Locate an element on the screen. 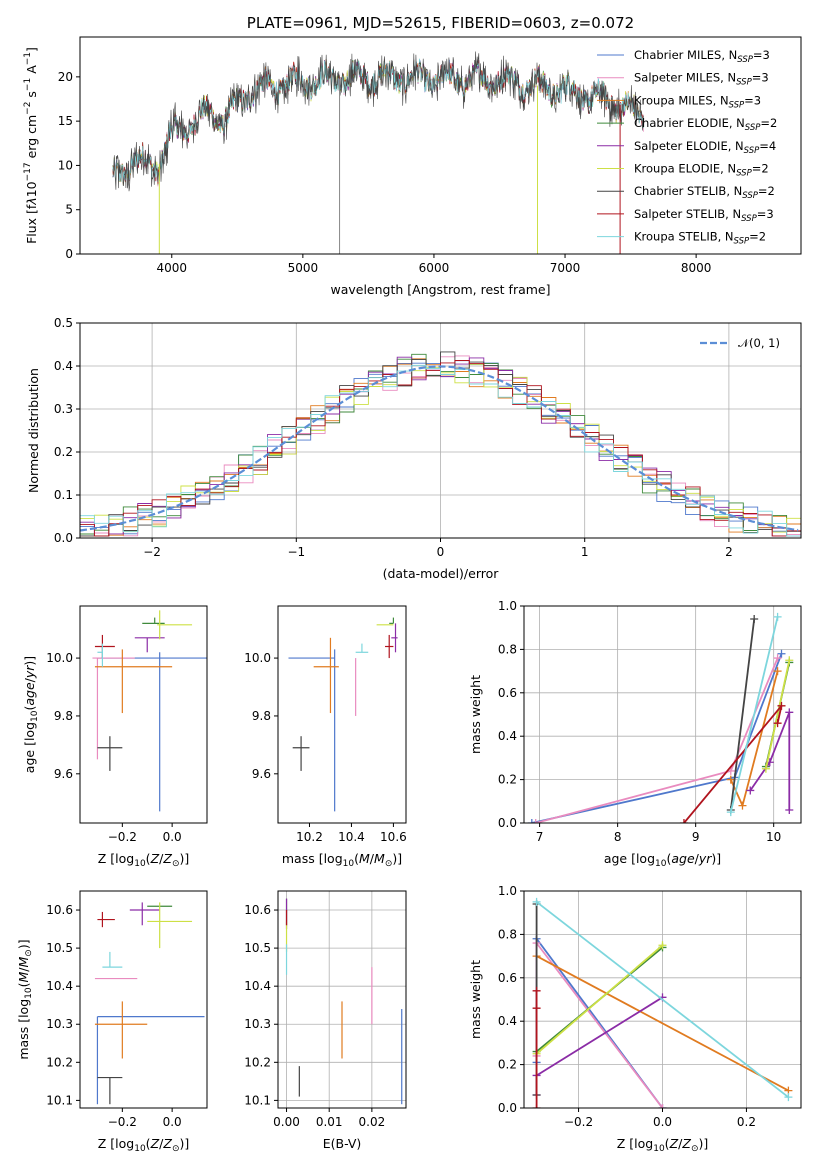  legend-entry: Kroupa MILES, NSSP=3 is located at coordinates (697, 101).